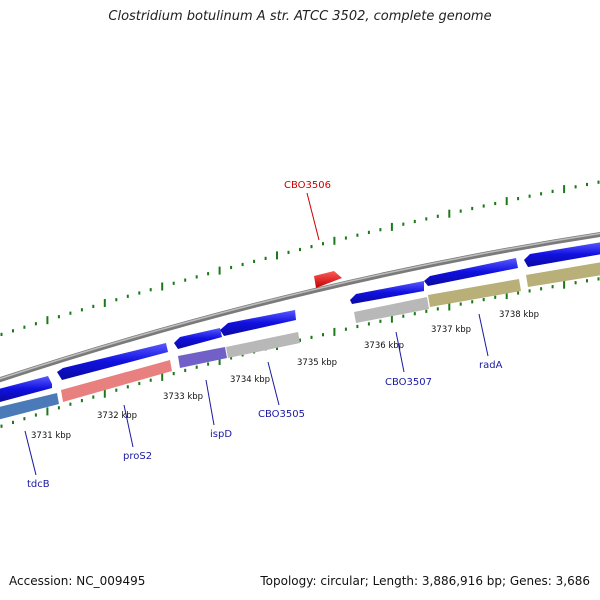  I want to click on kbp-label: 3734 kbp, so click(250, 380).